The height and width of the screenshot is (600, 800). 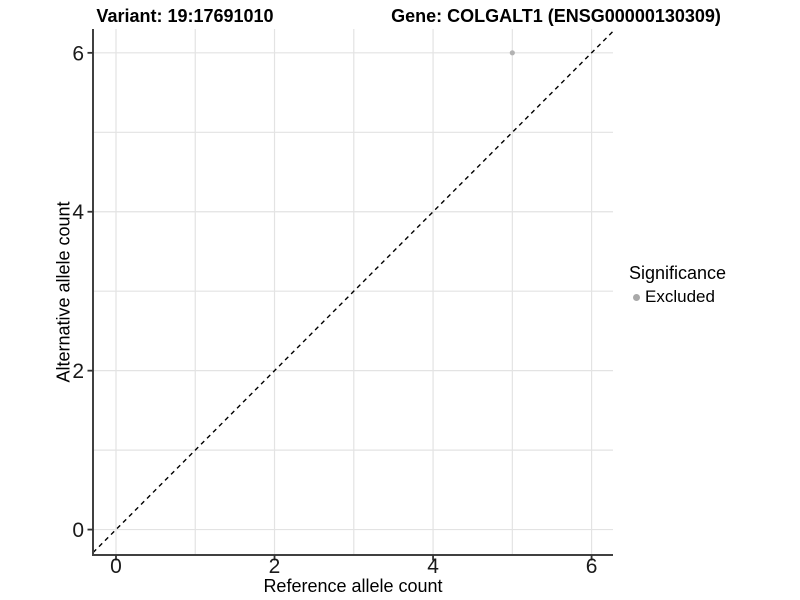 I want to click on plot-title-variant: Variant: 19:17691010, so click(x=185, y=16).